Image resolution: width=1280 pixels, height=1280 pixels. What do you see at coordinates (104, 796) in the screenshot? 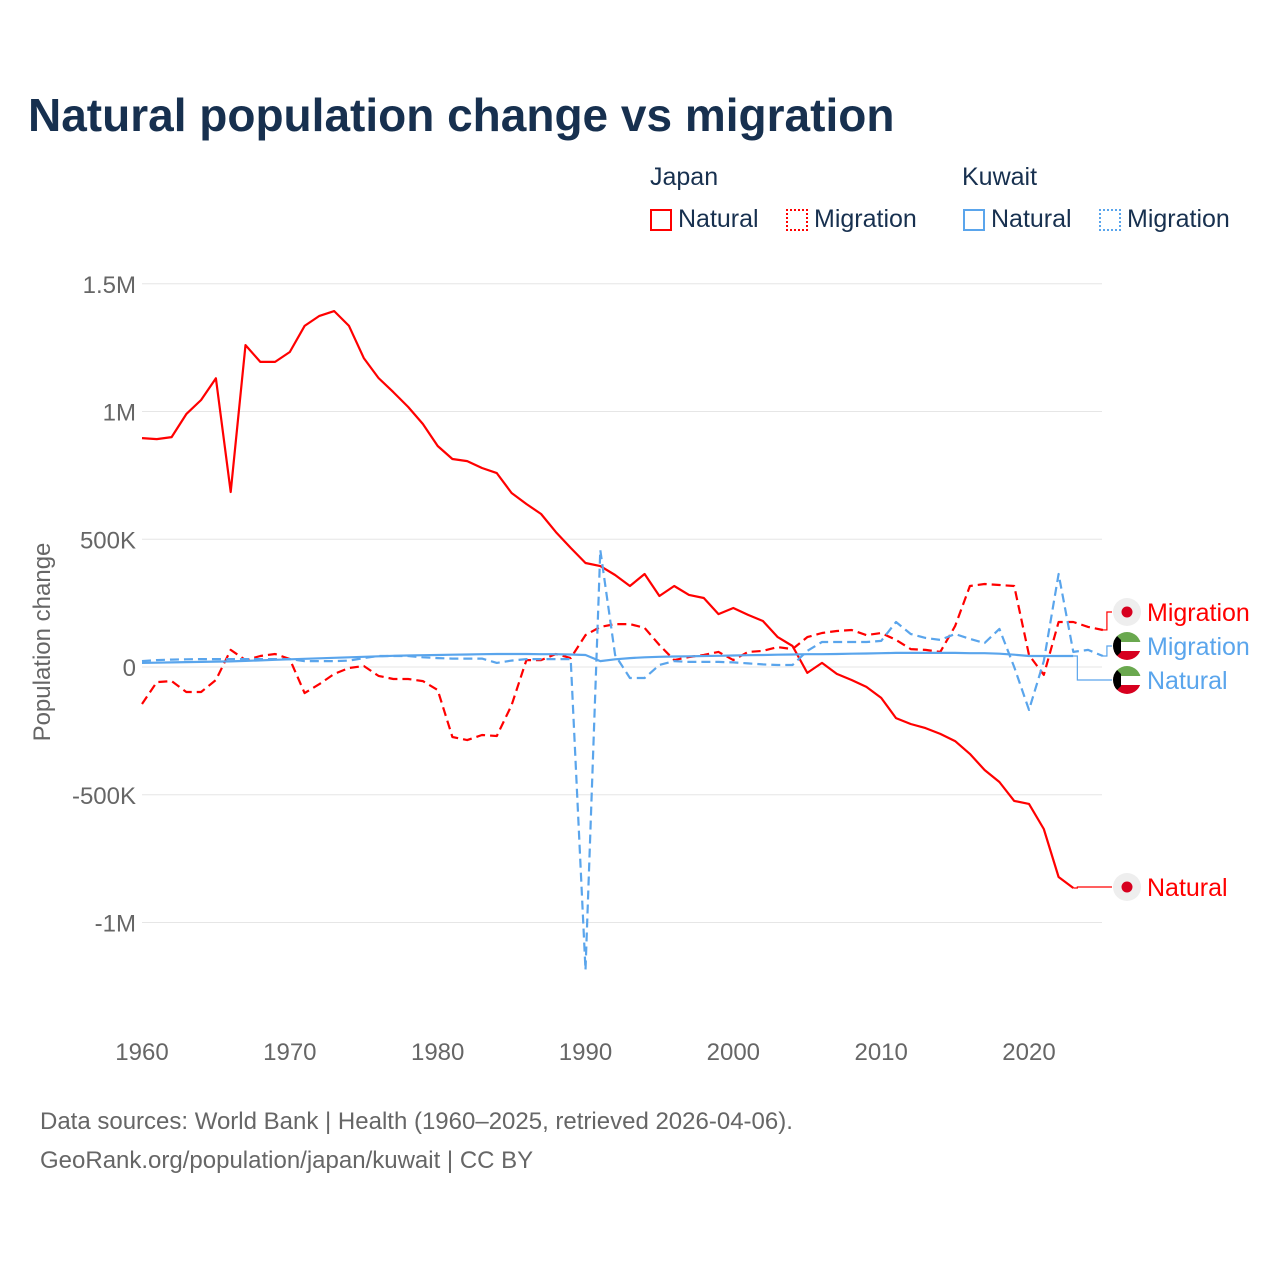
I see `y-tick-label: -500K` at bounding box center [104, 796].